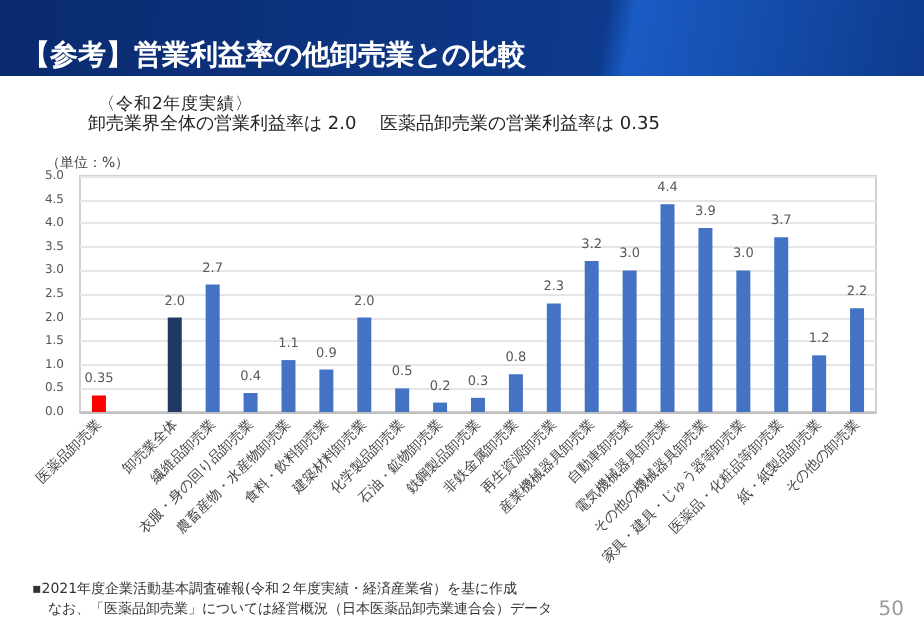 This screenshot has width=924, height=640. Describe the element at coordinates (275, 55) in the screenshot. I see `chart-title: 【参考】営業利益率の他卸売業との比較` at that location.